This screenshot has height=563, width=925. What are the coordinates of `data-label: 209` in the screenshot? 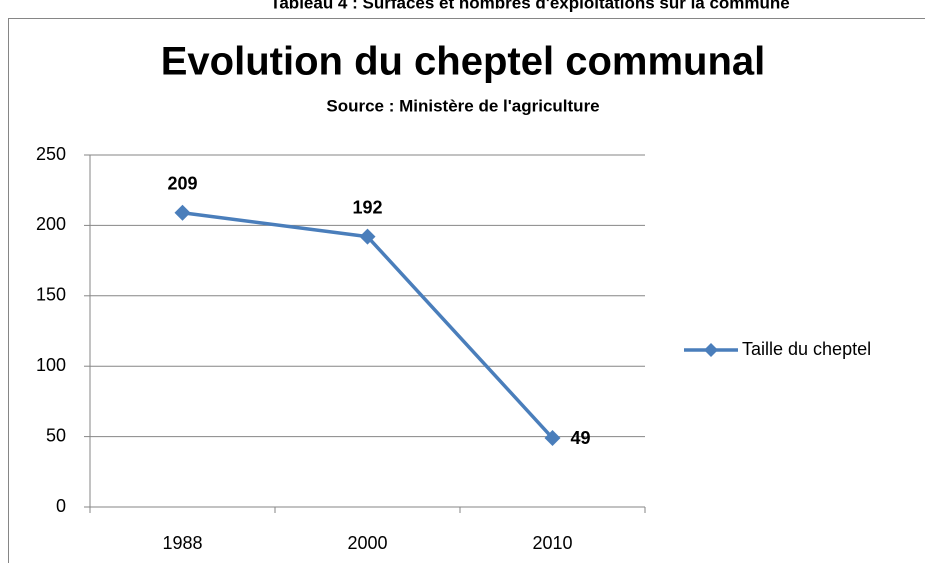 It's located at (182, 183).